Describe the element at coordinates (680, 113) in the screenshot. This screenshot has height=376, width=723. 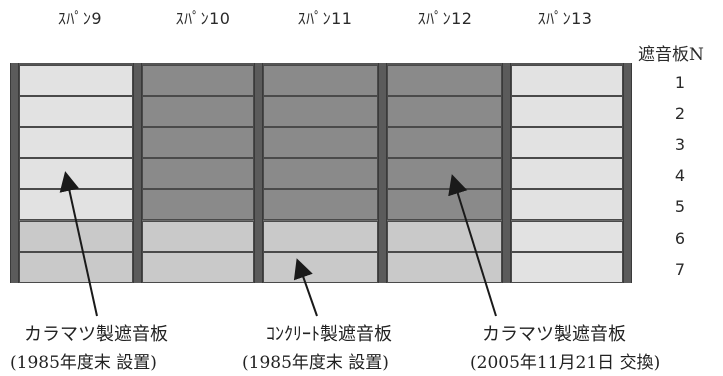
I see `row-number-2: 2` at that location.